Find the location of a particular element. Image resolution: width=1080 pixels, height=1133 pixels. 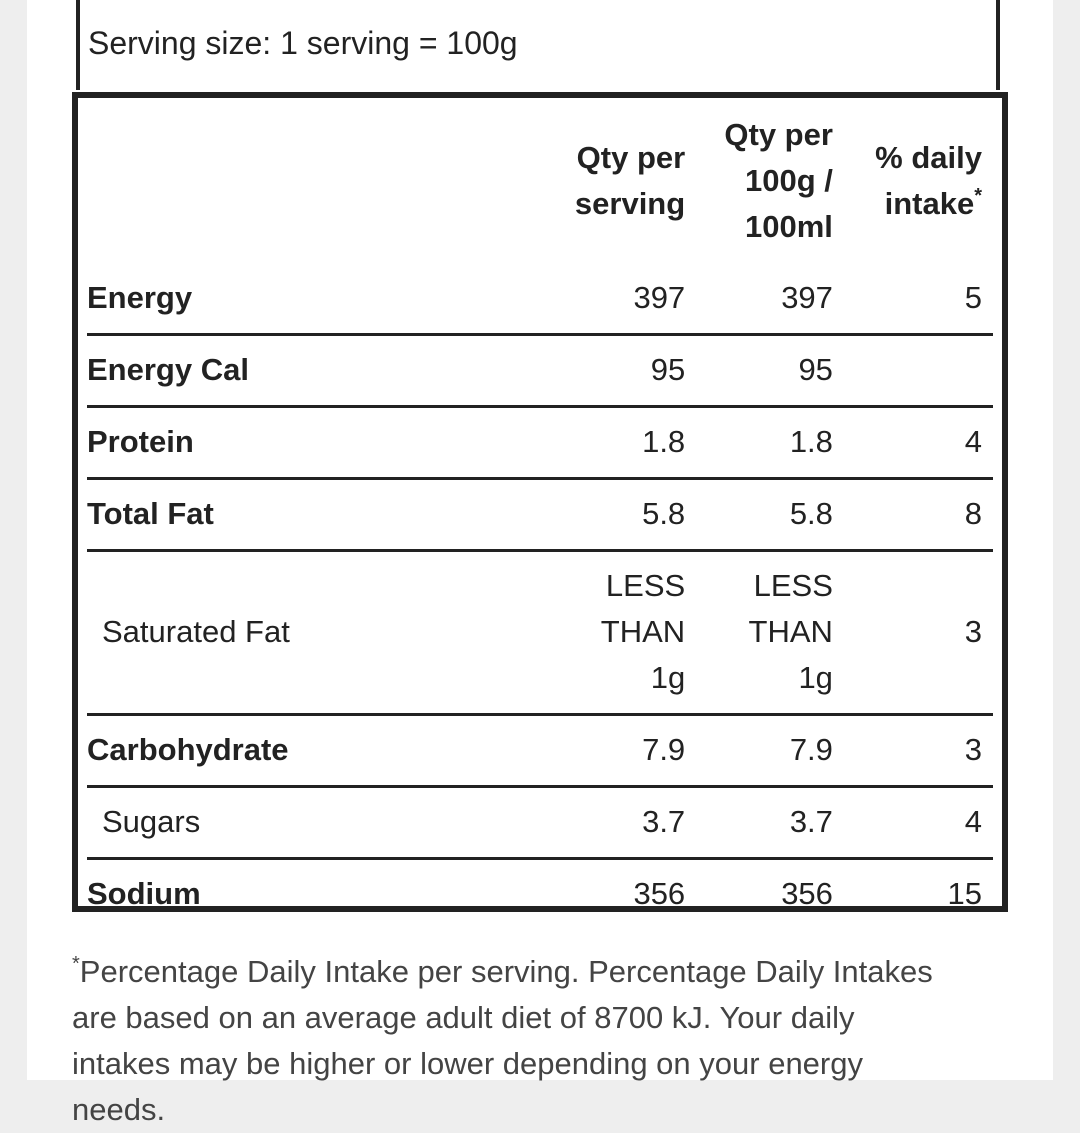

table-row: Protein 1.8 1.8 4 is located at coordinates (540, 441).